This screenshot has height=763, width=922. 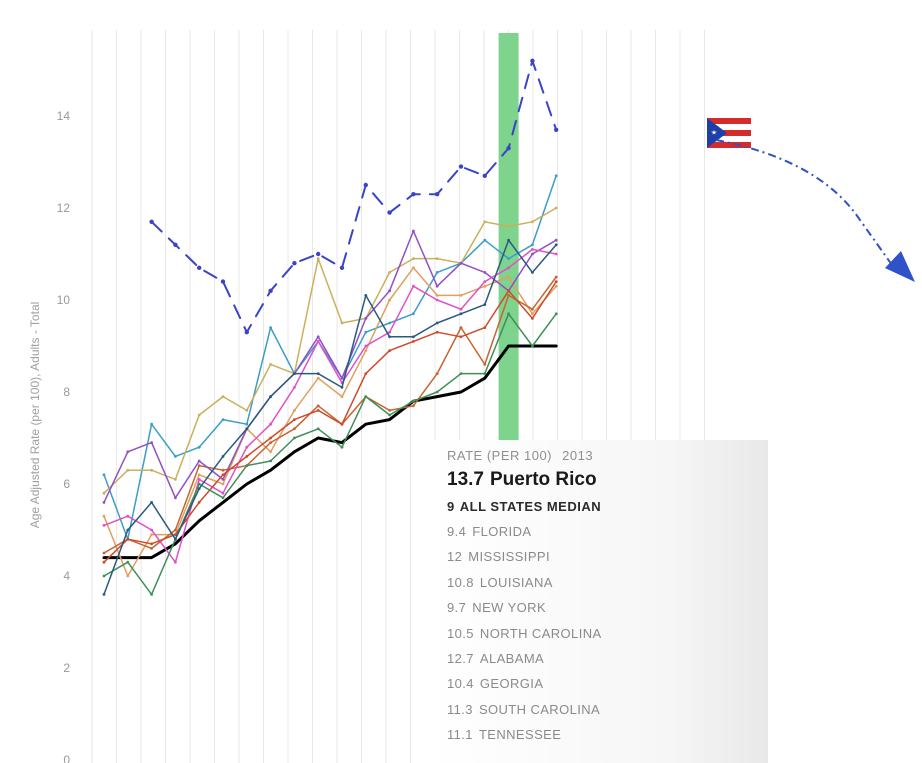 I want to click on tooltip-median-row: 9 ALL STATES MEDIAN, so click(x=607, y=506).